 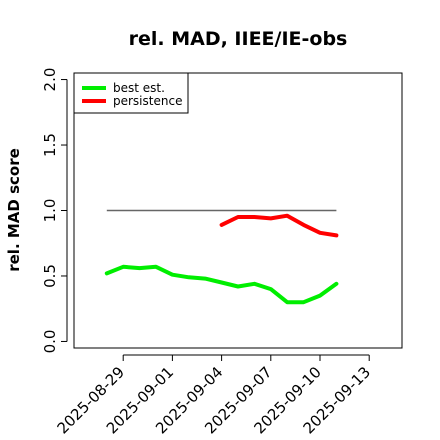 I want to click on y-axis: 0.0 0.5 1.0 1.5 2.0, so click(x=54, y=211).